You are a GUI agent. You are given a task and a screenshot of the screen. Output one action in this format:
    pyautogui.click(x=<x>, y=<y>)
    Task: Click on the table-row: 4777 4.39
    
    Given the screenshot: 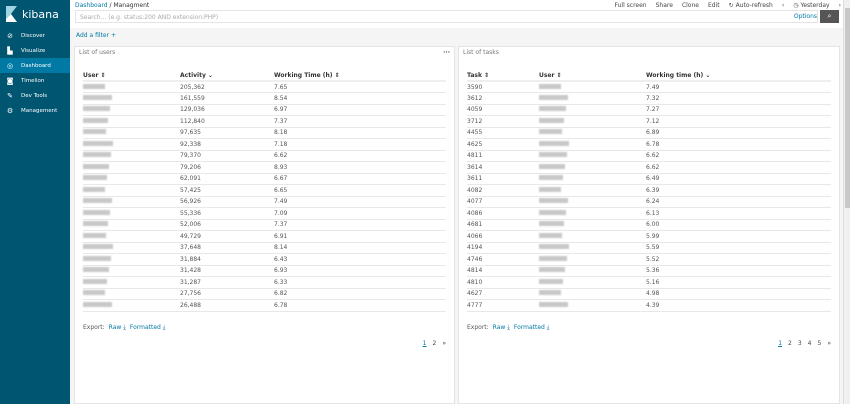 What is the action you would take?
    pyautogui.click(x=649, y=305)
    